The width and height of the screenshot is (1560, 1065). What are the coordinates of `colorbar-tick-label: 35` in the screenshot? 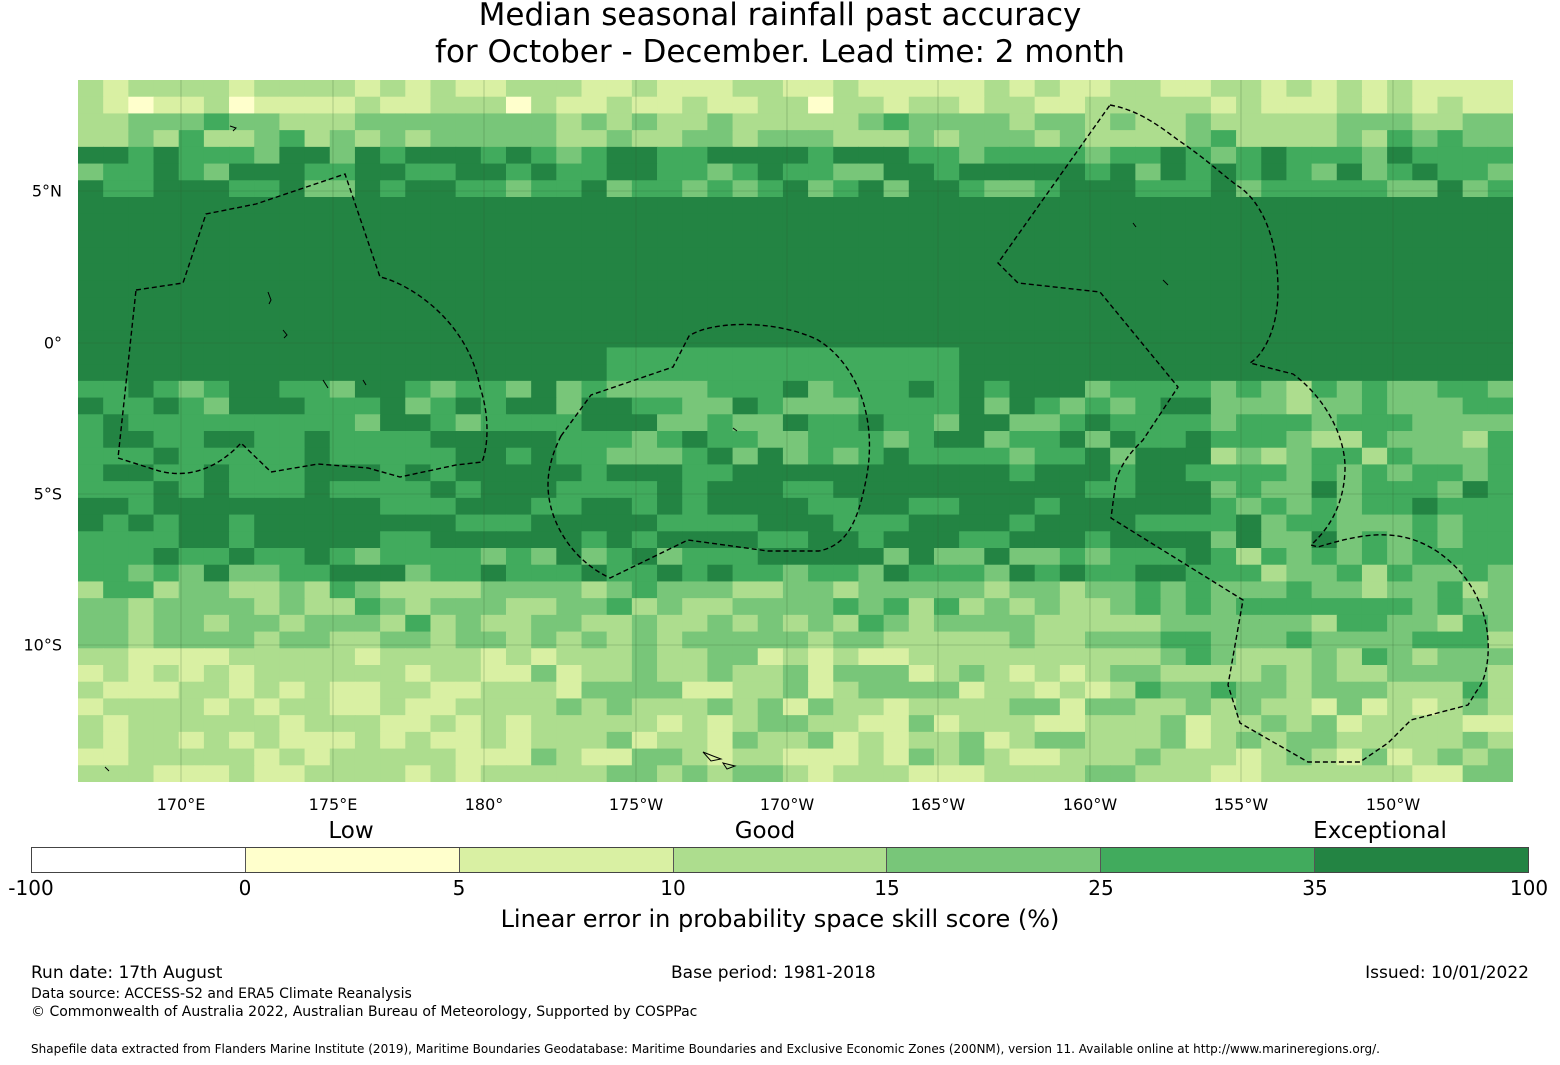 It's located at (1315, 888).